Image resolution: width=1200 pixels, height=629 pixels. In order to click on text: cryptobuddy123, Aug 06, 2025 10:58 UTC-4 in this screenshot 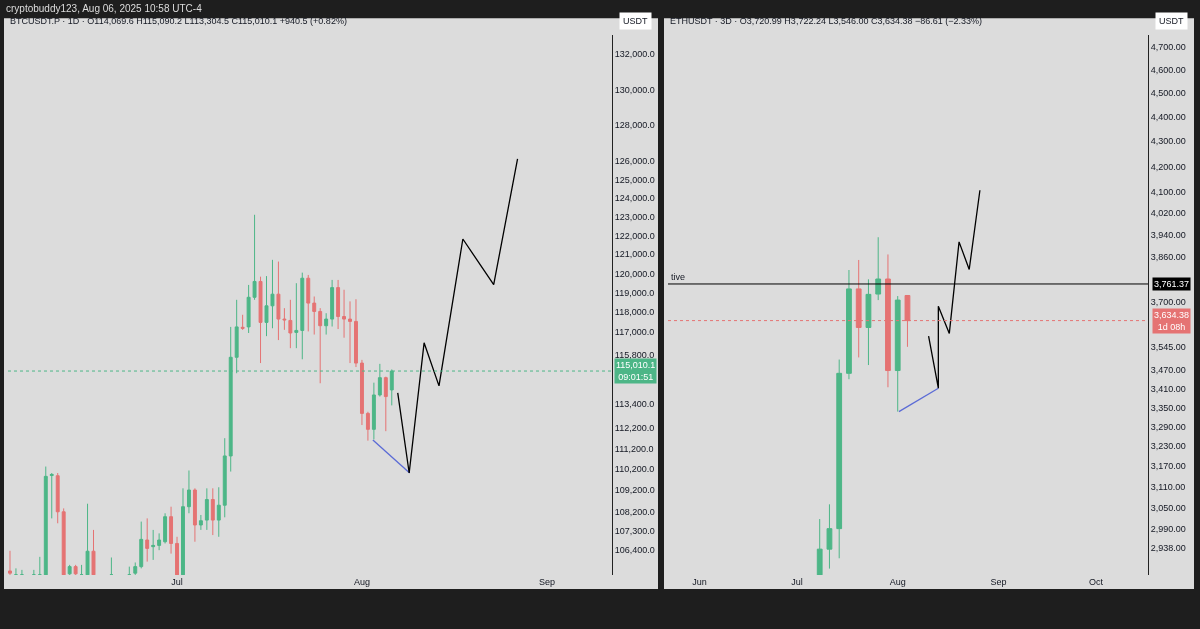, I will do `click(104, 8)`.